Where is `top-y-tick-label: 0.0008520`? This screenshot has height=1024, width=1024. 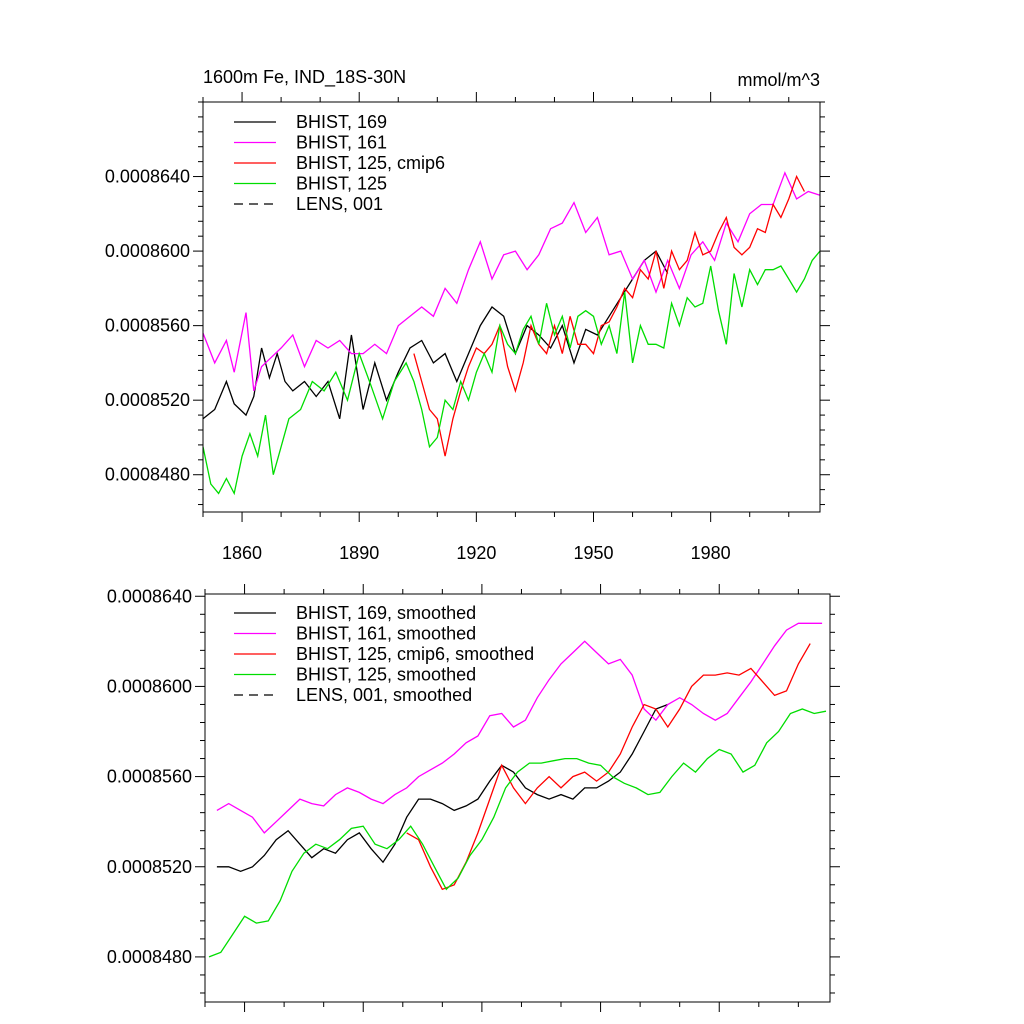
top-y-tick-label: 0.0008520 is located at coordinates (147, 400).